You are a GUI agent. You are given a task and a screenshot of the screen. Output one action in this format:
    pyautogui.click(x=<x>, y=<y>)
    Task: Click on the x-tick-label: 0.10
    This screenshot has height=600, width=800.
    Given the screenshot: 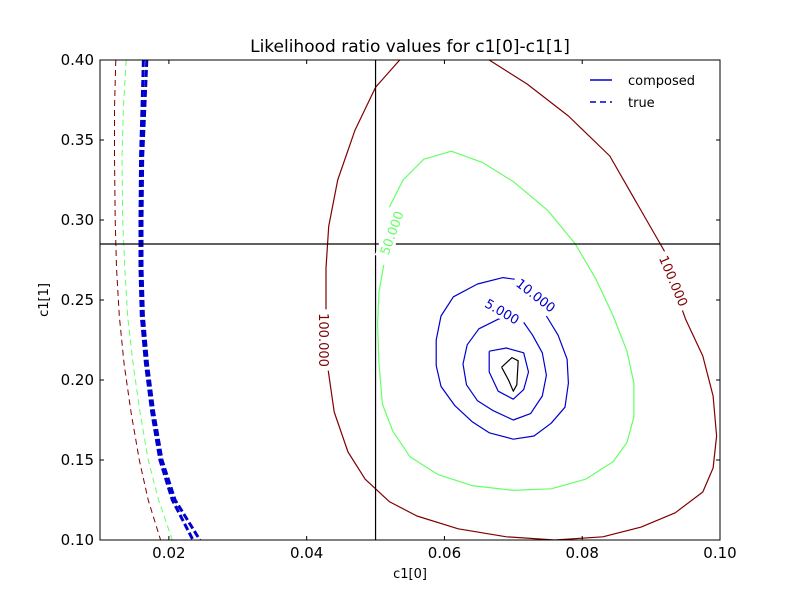 What is the action you would take?
    pyautogui.click(x=719, y=553)
    